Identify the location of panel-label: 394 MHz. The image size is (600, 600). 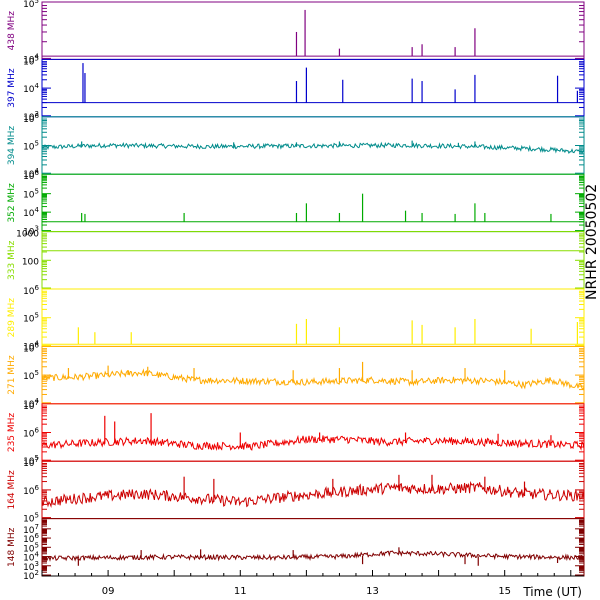
(12, 146).